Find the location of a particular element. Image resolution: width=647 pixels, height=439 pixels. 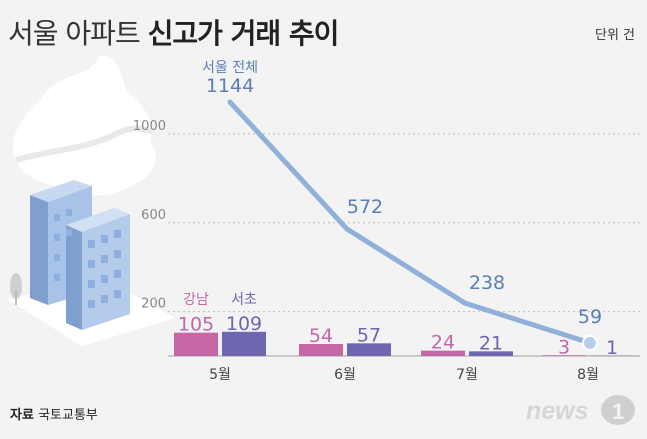

svg-text: news is located at coordinates (557, 411).